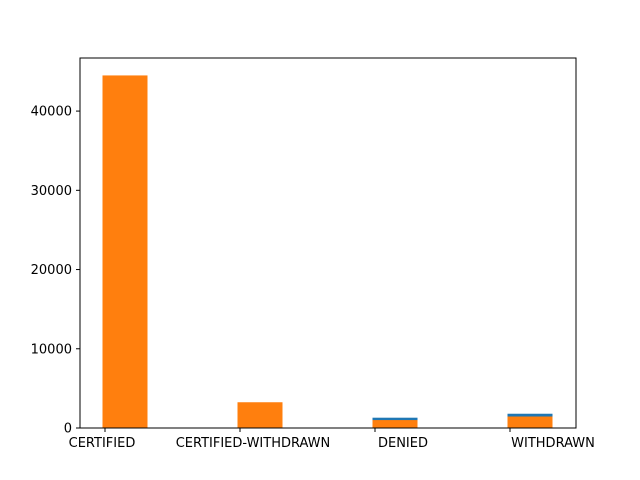  I want to click on y-tick-label: 20000, so click(51, 270).